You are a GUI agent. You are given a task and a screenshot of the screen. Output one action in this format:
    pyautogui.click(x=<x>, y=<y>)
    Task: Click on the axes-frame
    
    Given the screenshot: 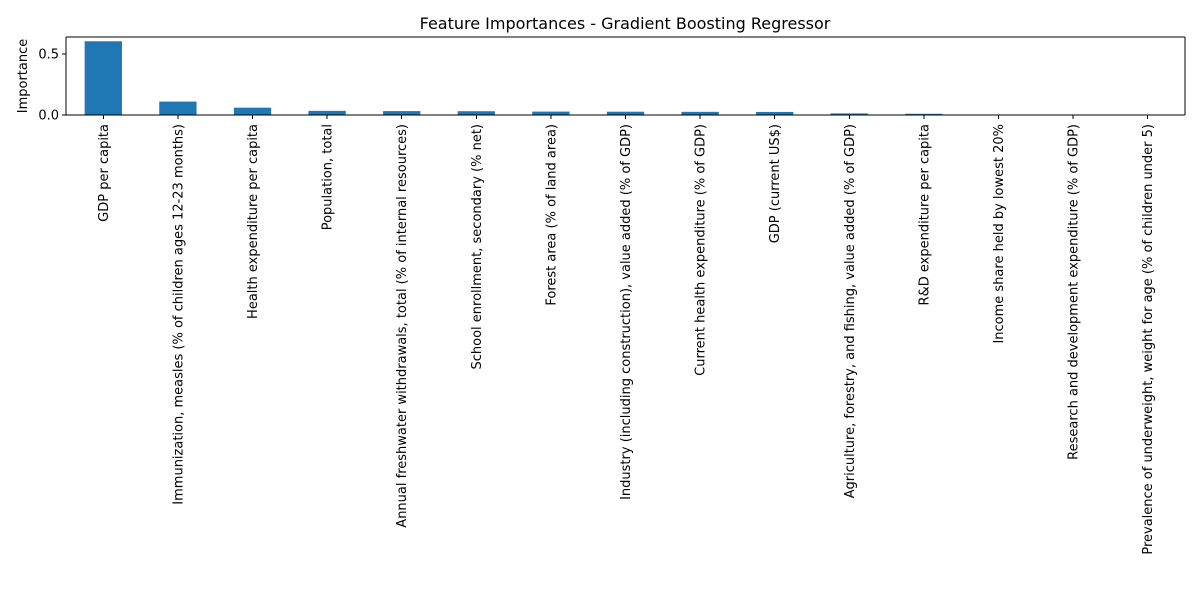 What is the action you would take?
    pyautogui.click(x=625, y=76)
    